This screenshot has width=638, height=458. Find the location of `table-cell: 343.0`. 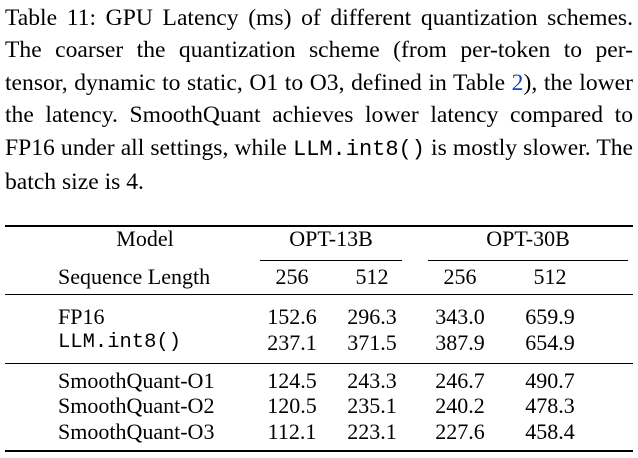

table-cell: 343.0 is located at coordinates (460, 316).